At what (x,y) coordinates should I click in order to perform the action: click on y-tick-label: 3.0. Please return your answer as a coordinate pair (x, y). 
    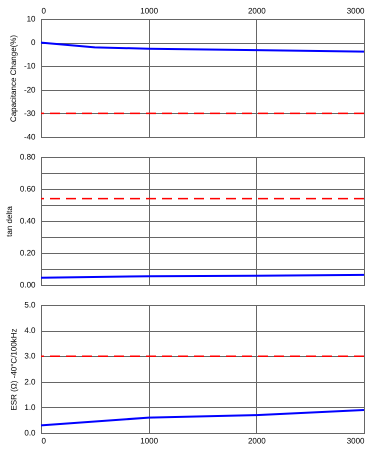
    Looking at the image, I should click on (30, 356).